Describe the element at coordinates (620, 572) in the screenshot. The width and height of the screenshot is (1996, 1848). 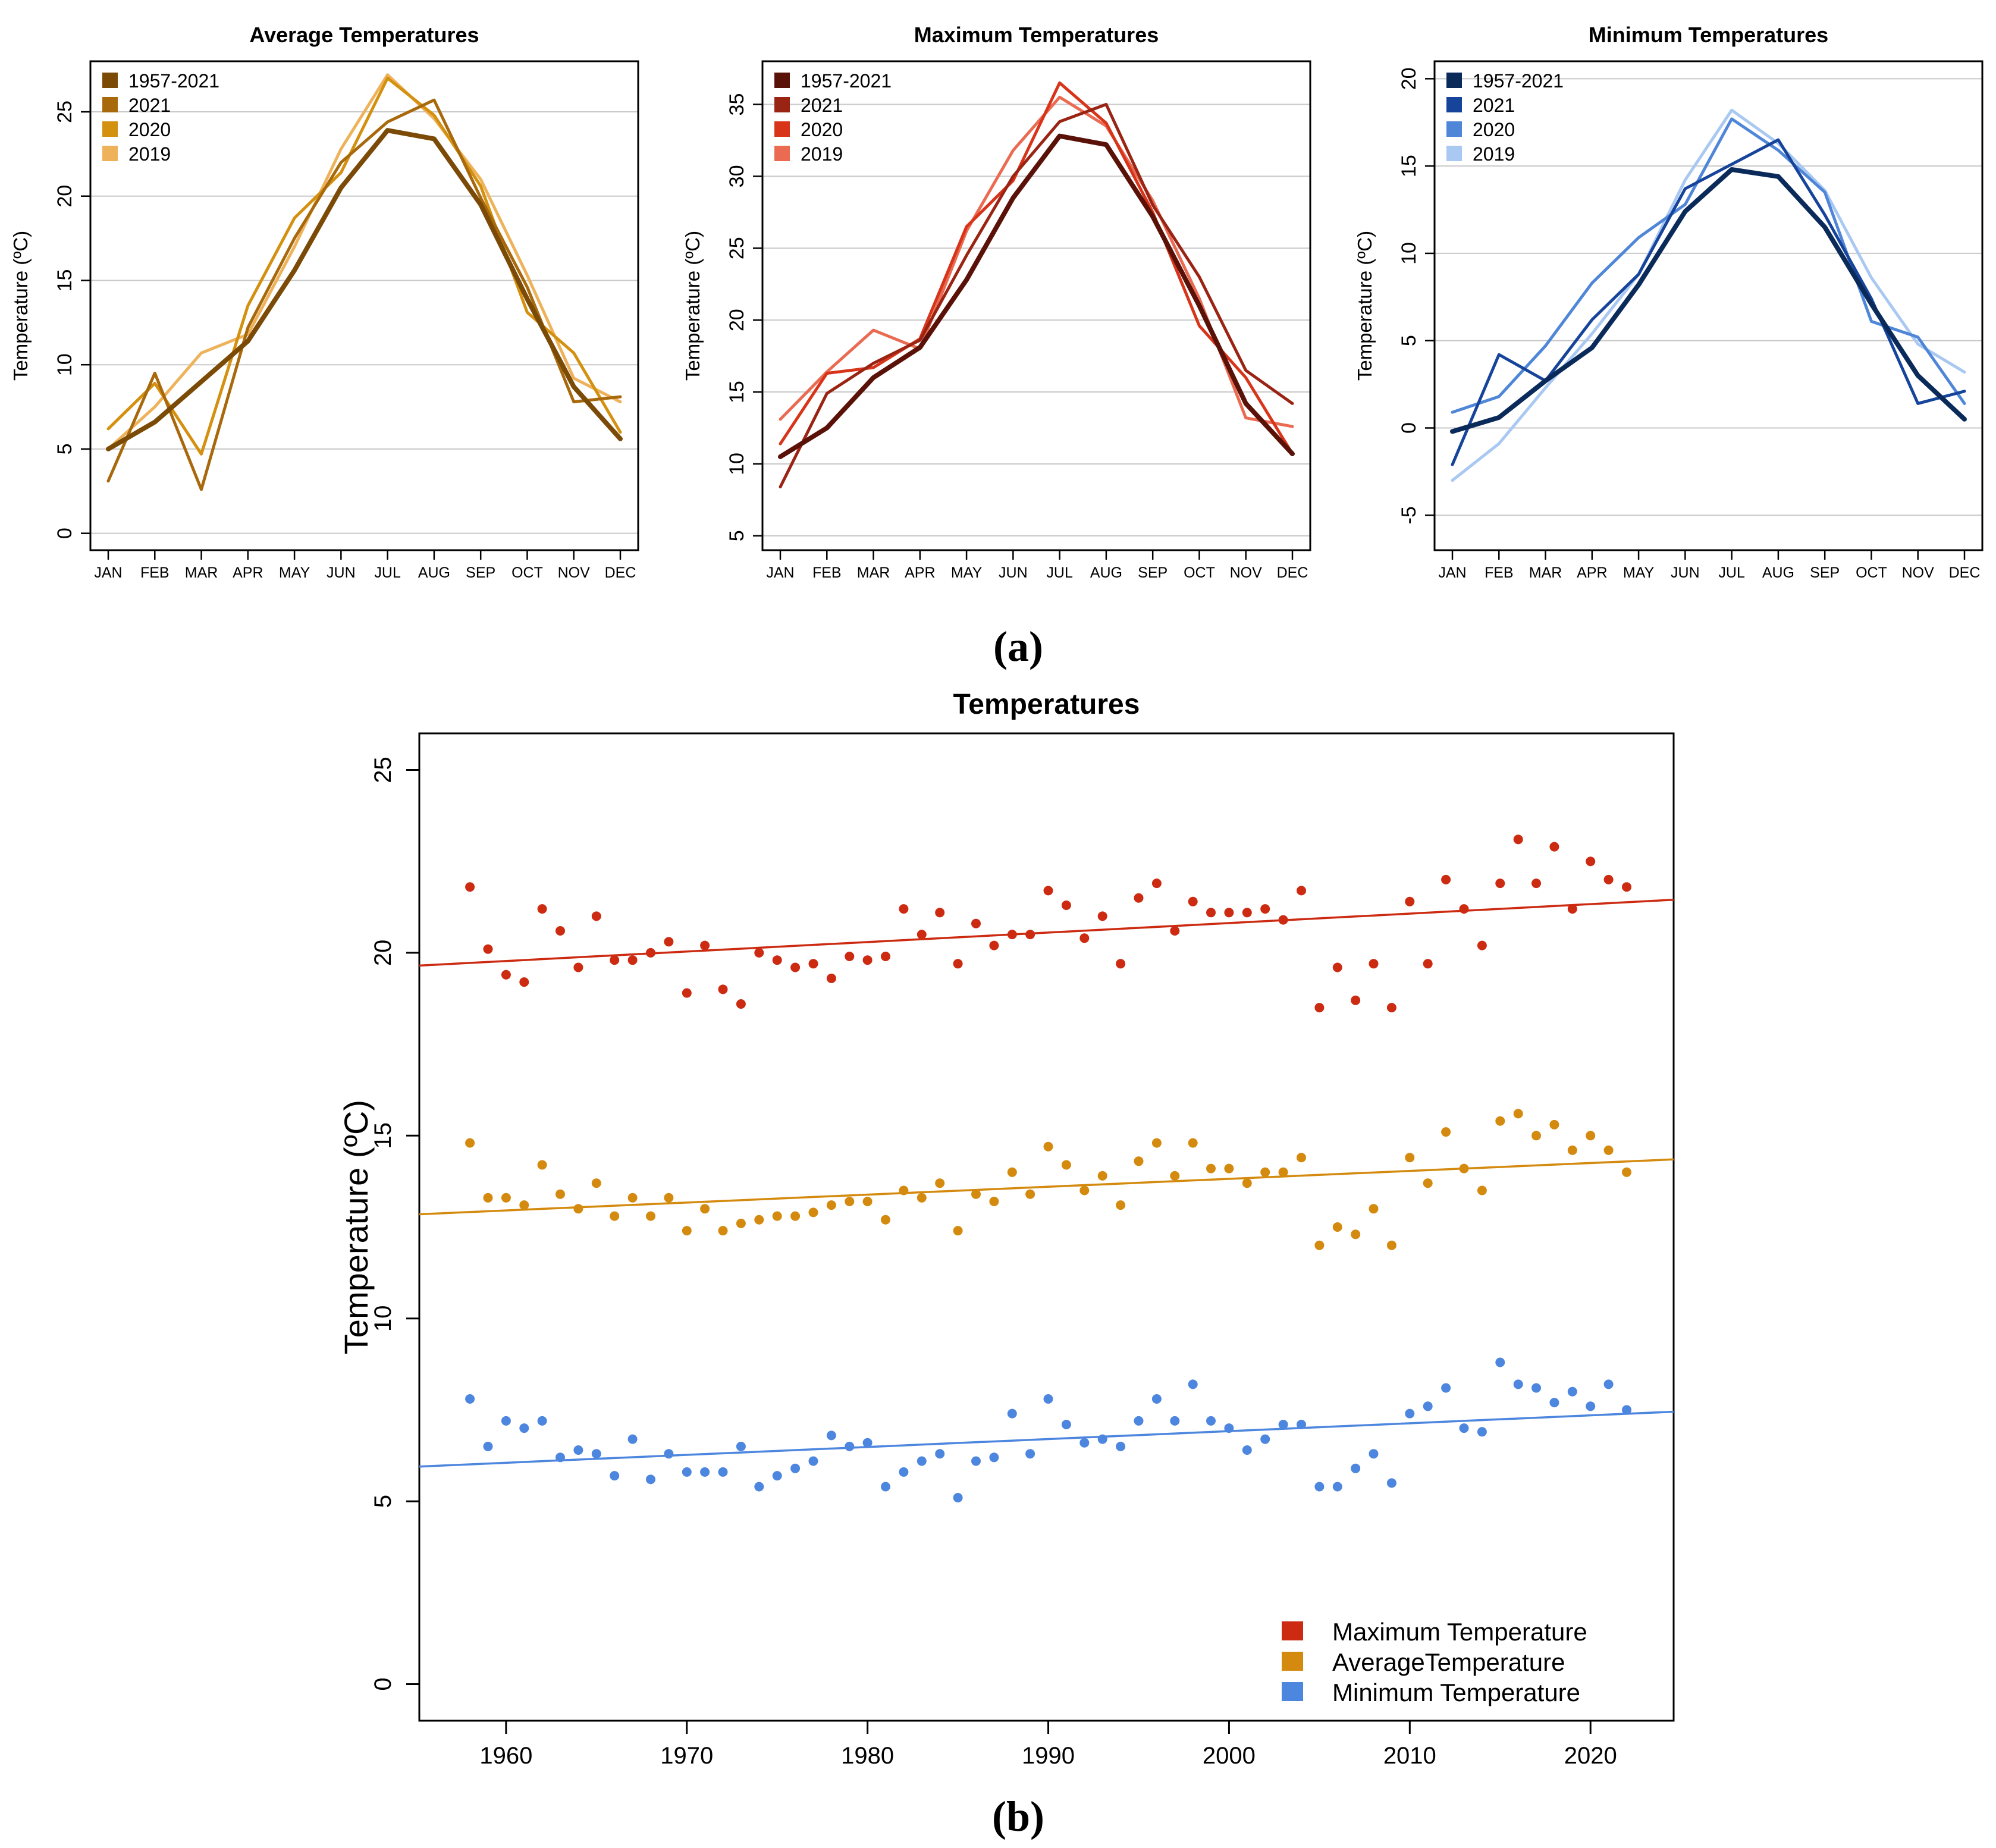
I see `x-tick-label-dec: DEC` at that location.